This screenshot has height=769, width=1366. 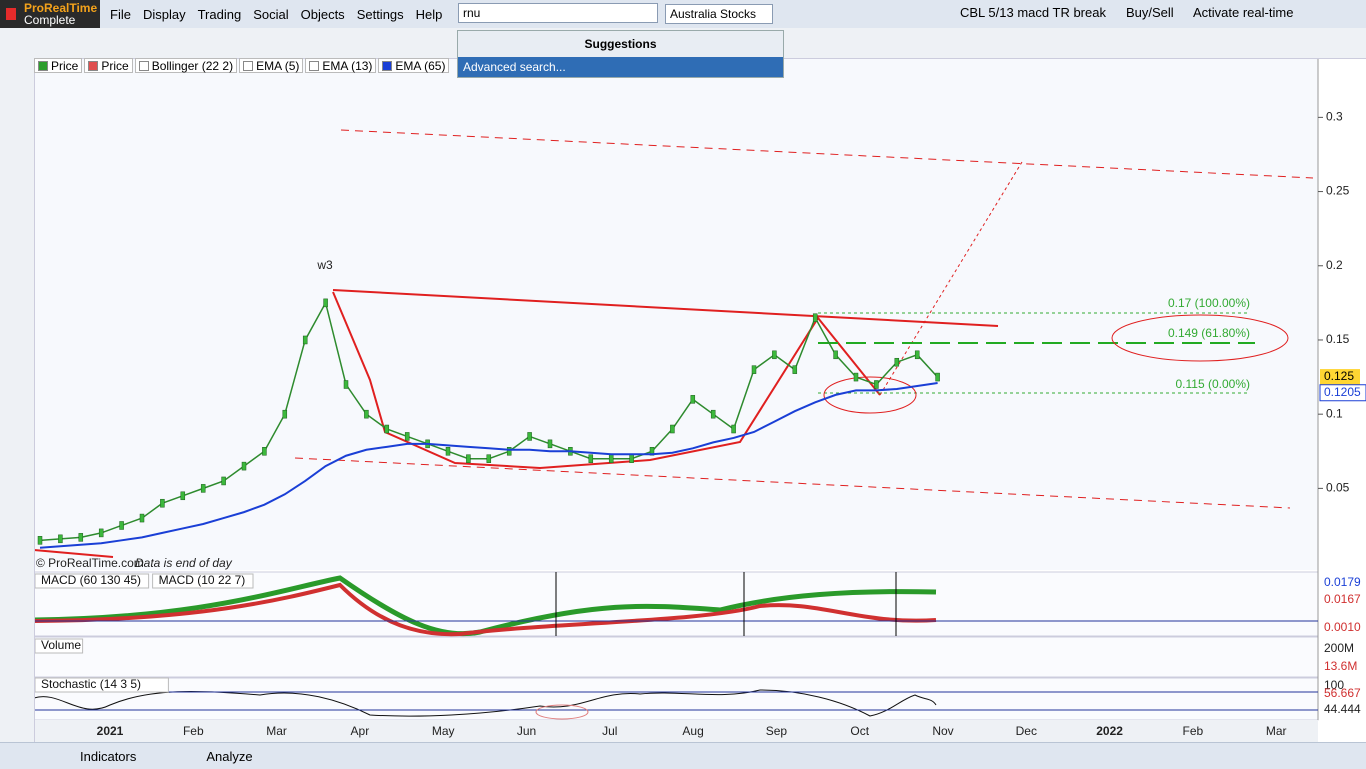 What do you see at coordinates (91, 684) in the screenshot?
I see `panel-label: Stochastic (14 3 5)` at bounding box center [91, 684].